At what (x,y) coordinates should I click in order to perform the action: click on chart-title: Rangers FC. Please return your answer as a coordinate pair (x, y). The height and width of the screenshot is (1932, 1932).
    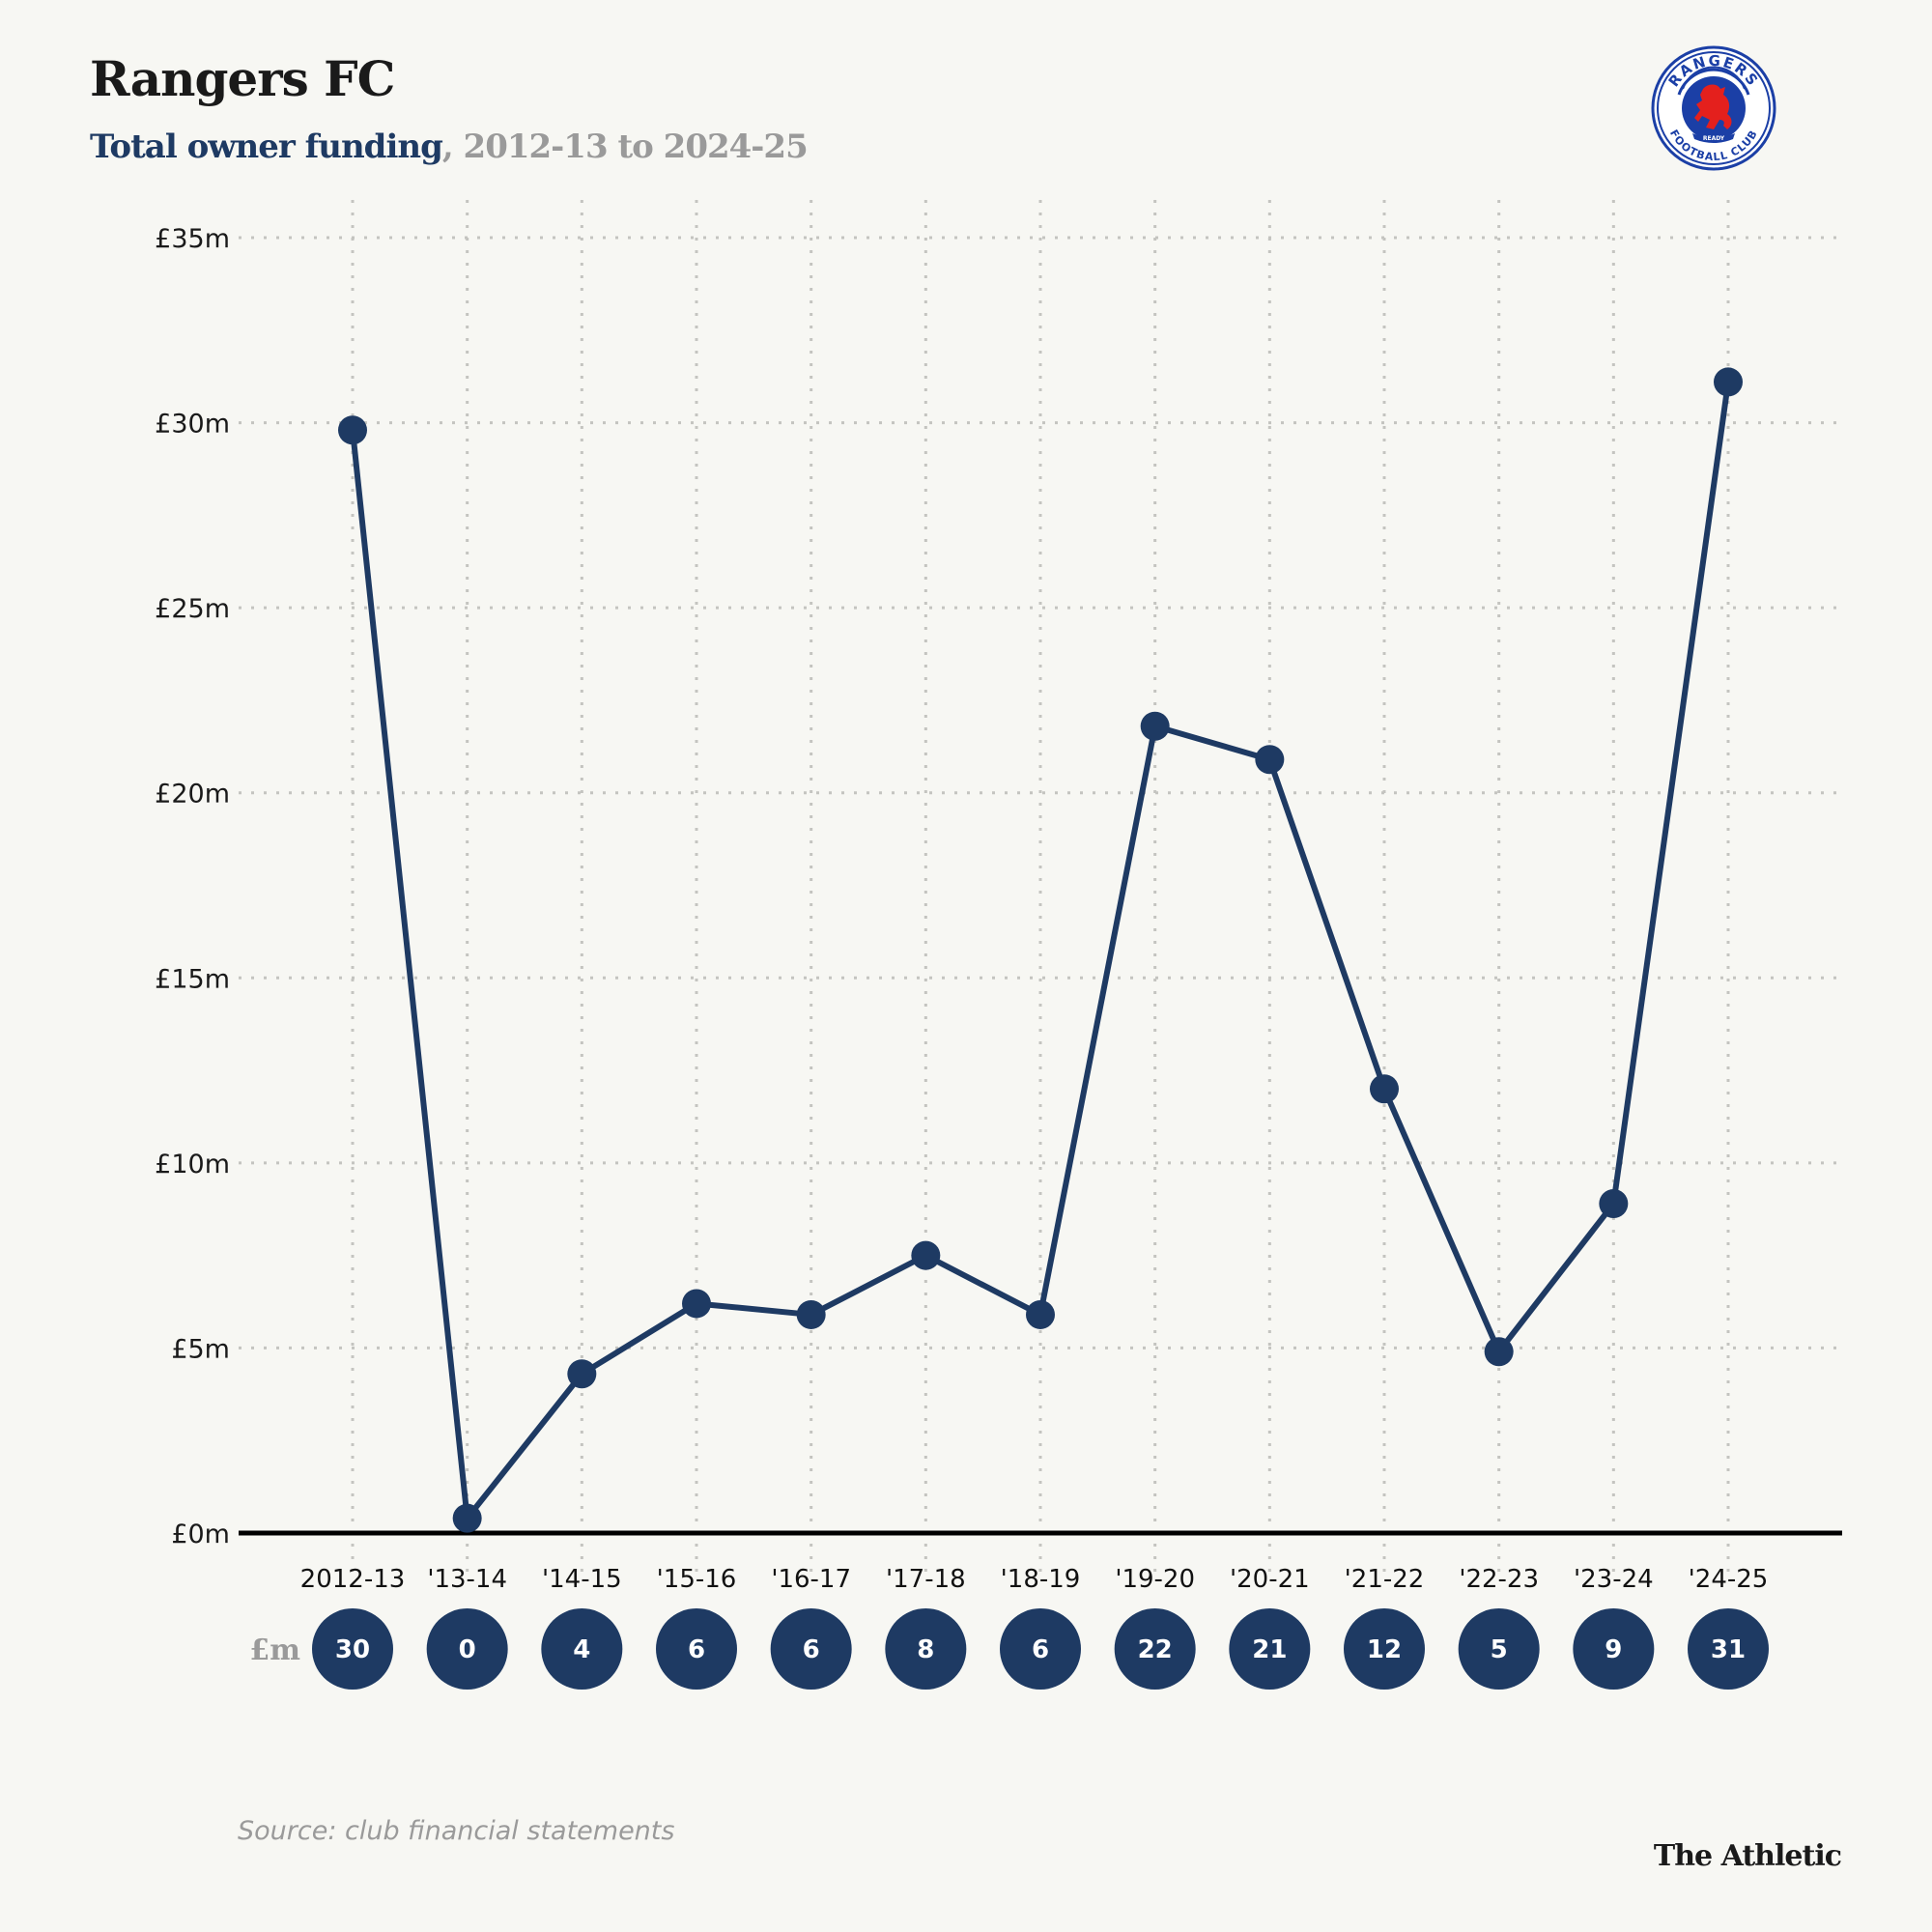
    Looking at the image, I should click on (242, 78).